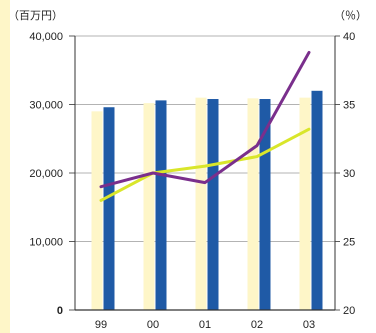 This screenshot has width=376, height=333. I want to click on decorative-side-strip, so click(5, 166).